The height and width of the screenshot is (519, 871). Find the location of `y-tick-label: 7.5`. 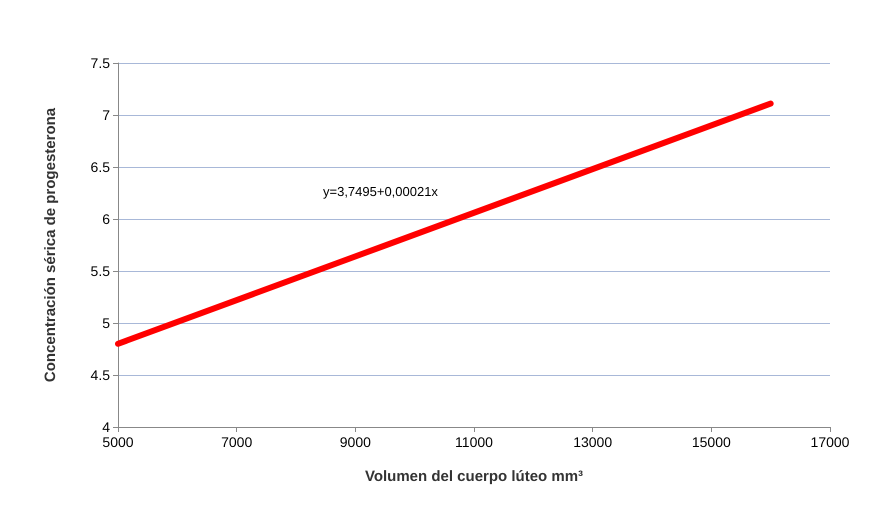

y-tick-label: 7.5 is located at coordinates (100, 63).